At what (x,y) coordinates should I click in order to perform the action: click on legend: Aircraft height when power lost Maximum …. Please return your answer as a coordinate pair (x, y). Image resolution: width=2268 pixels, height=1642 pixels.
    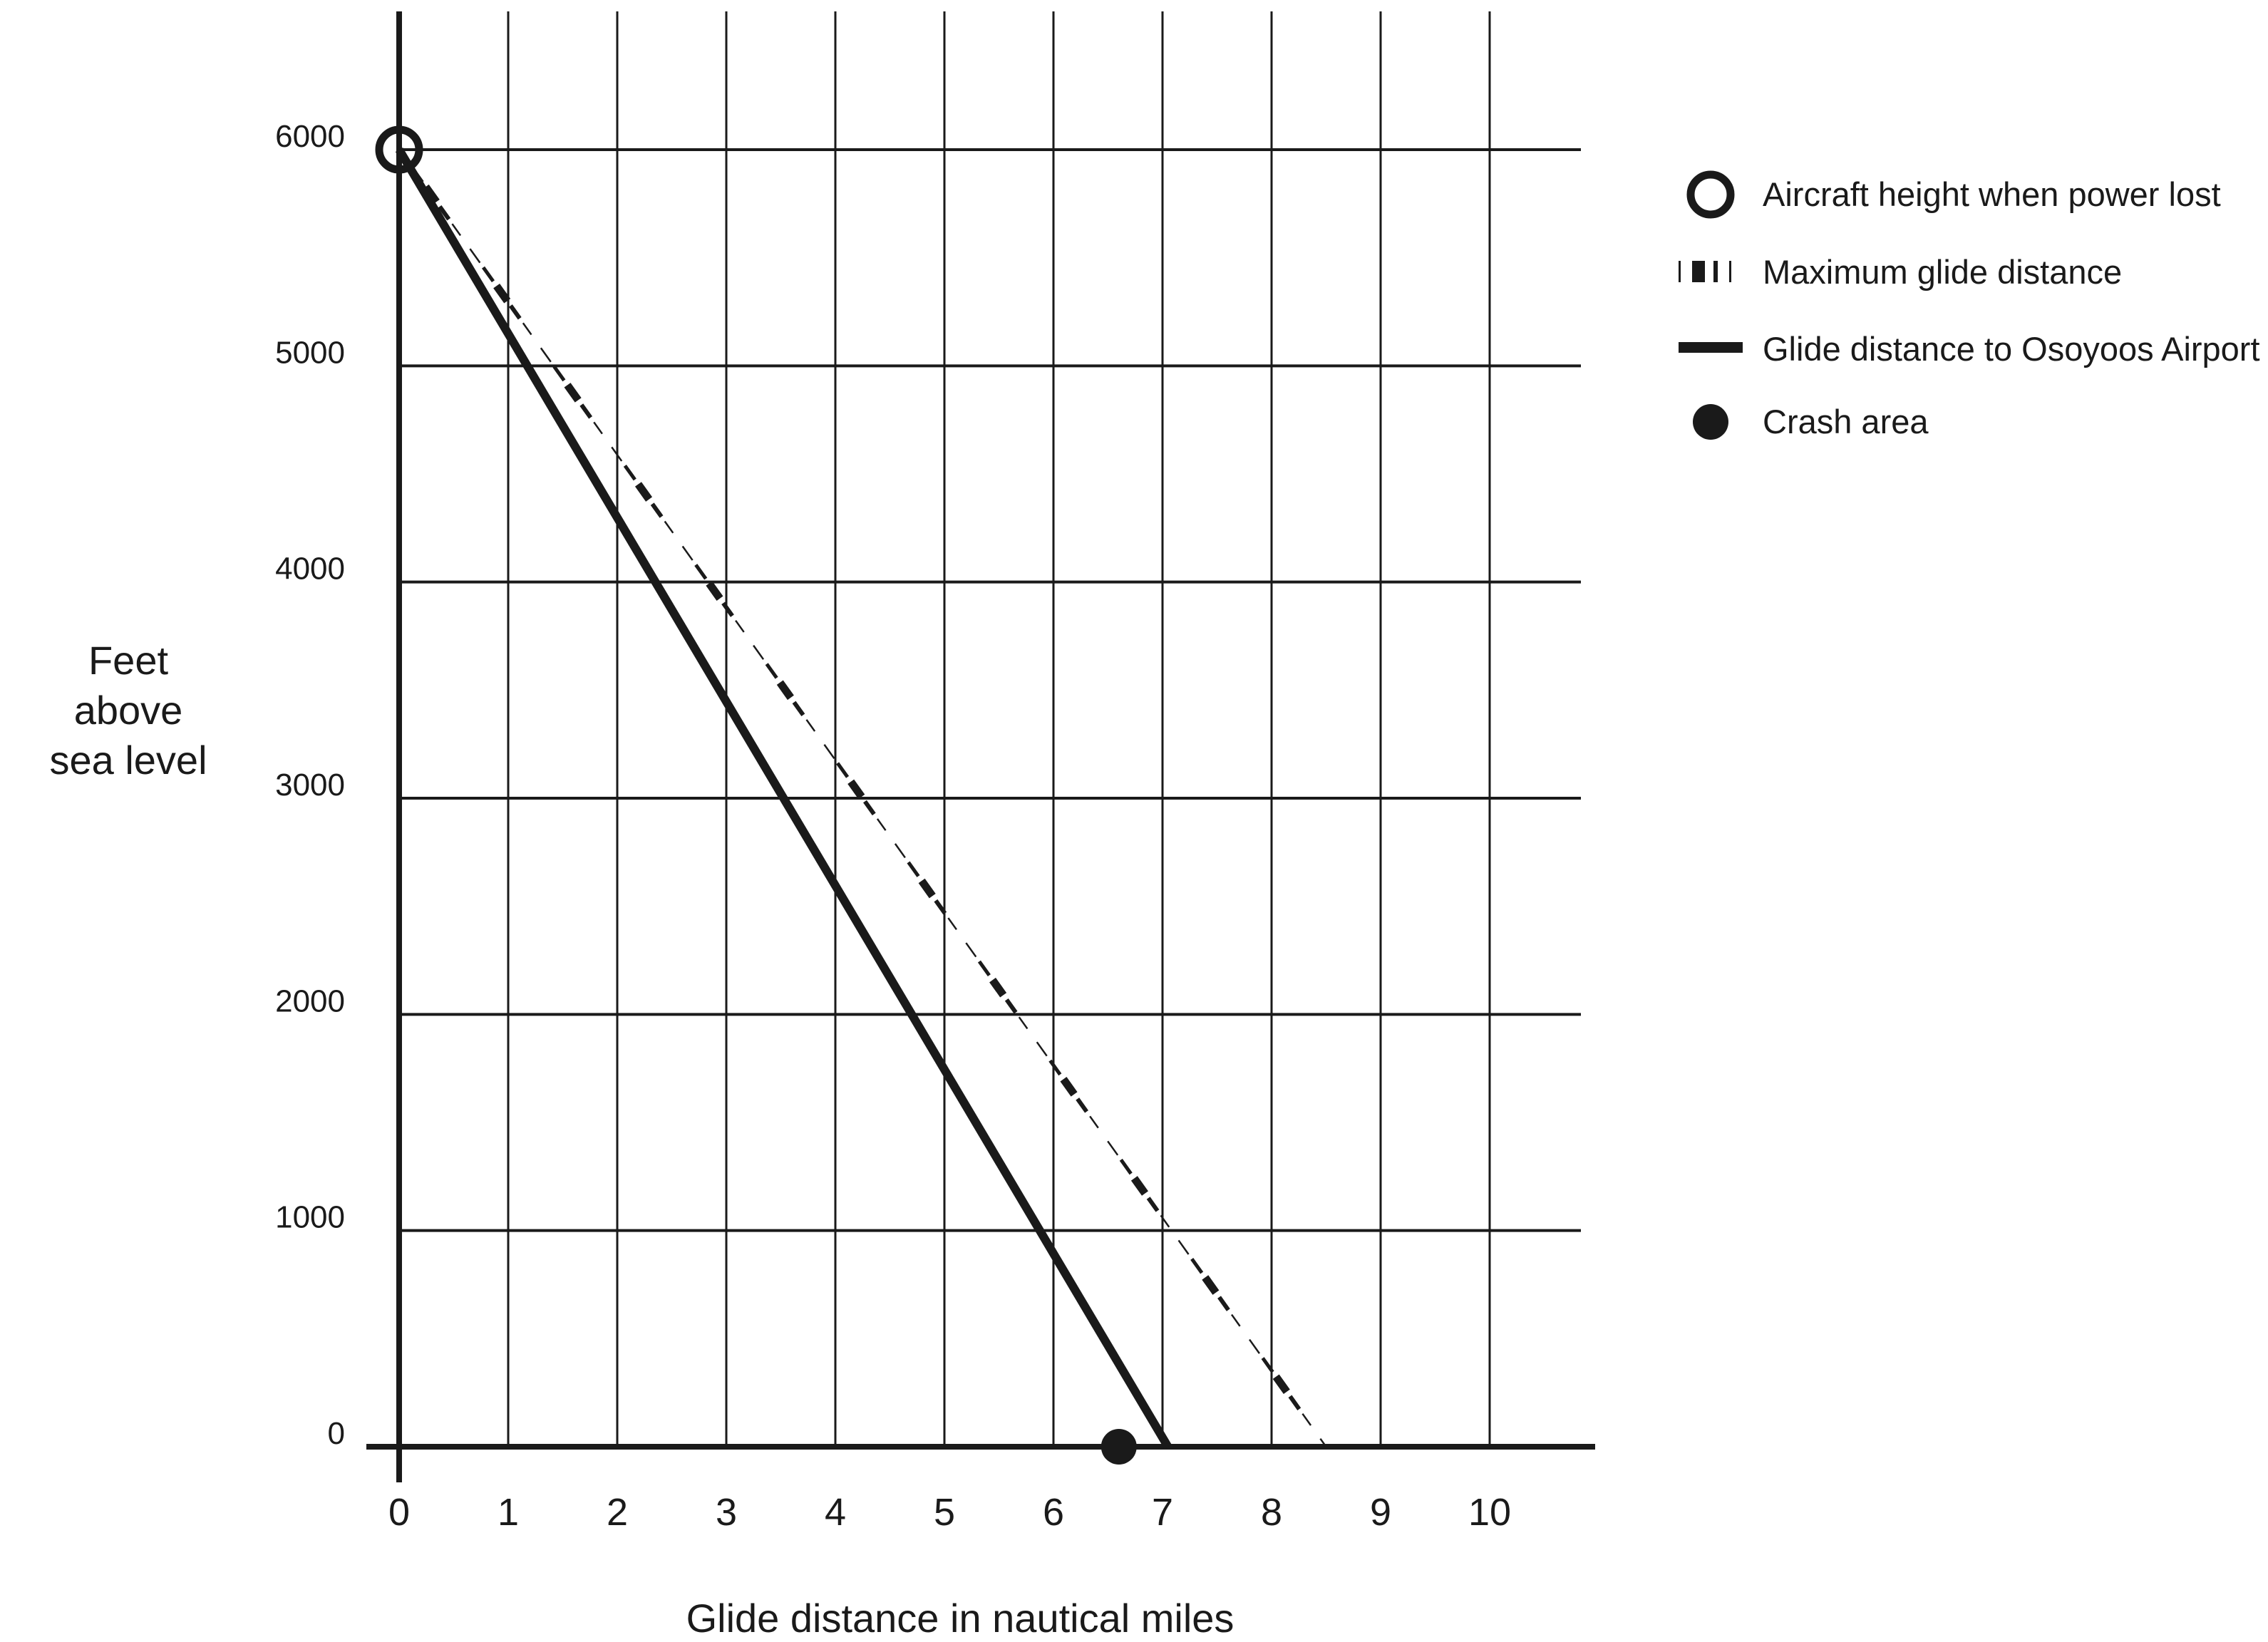
    Looking at the image, I should click on (1969, 305).